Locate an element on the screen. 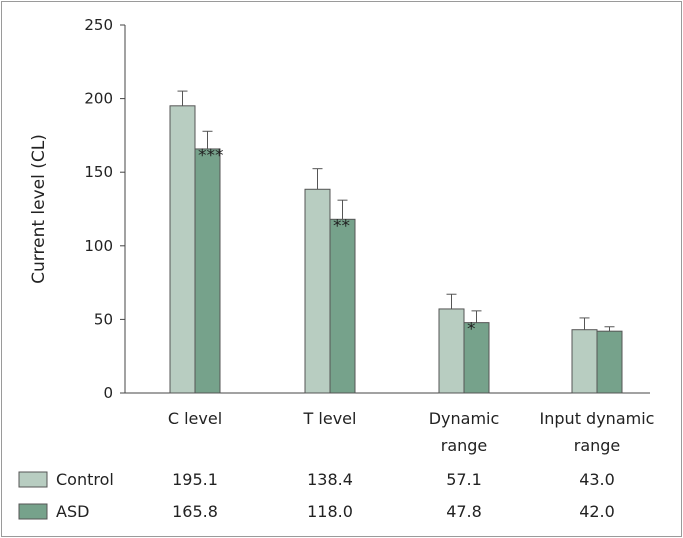  category-label: C level is located at coordinates (195, 418).